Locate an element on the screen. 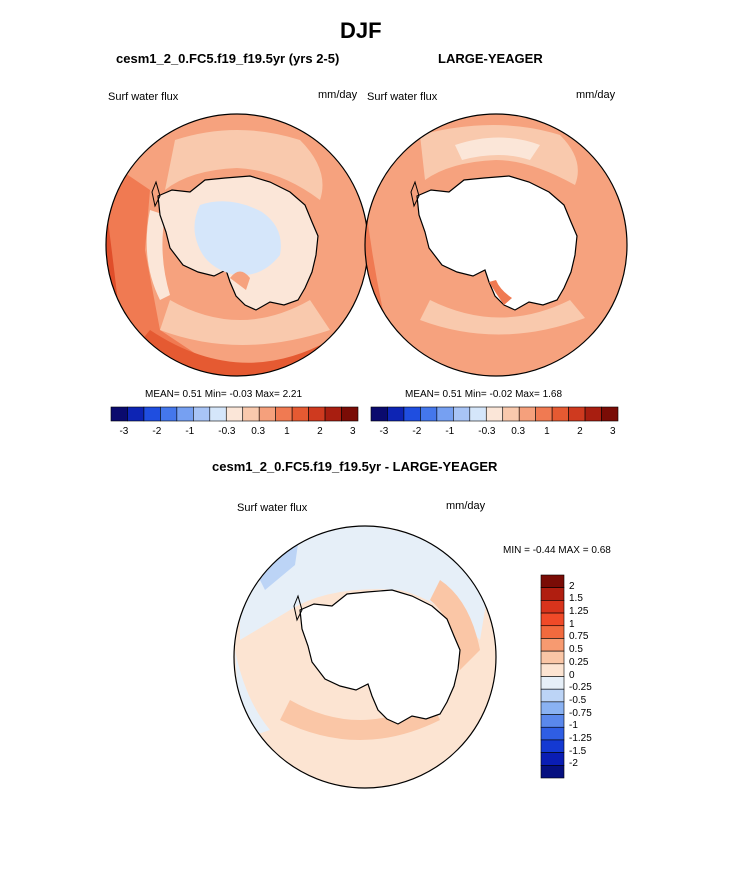 This screenshot has height=882, width=733. difference-colorbar-label: 0 is located at coordinates (572, 675).